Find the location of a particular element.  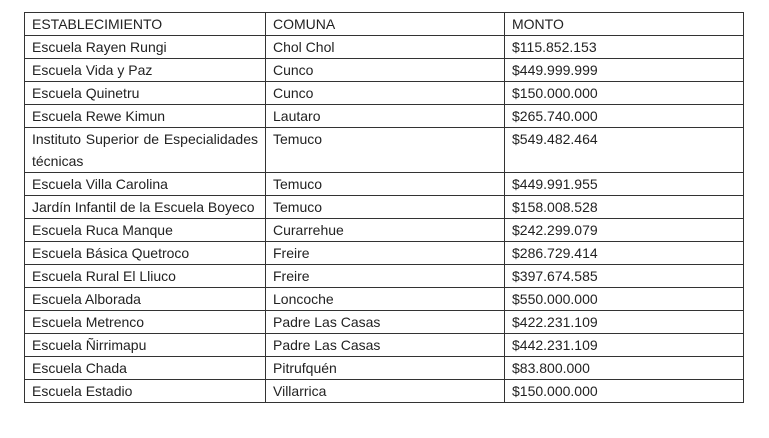

cell-monto: $549.482.464 is located at coordinates (624, 150).